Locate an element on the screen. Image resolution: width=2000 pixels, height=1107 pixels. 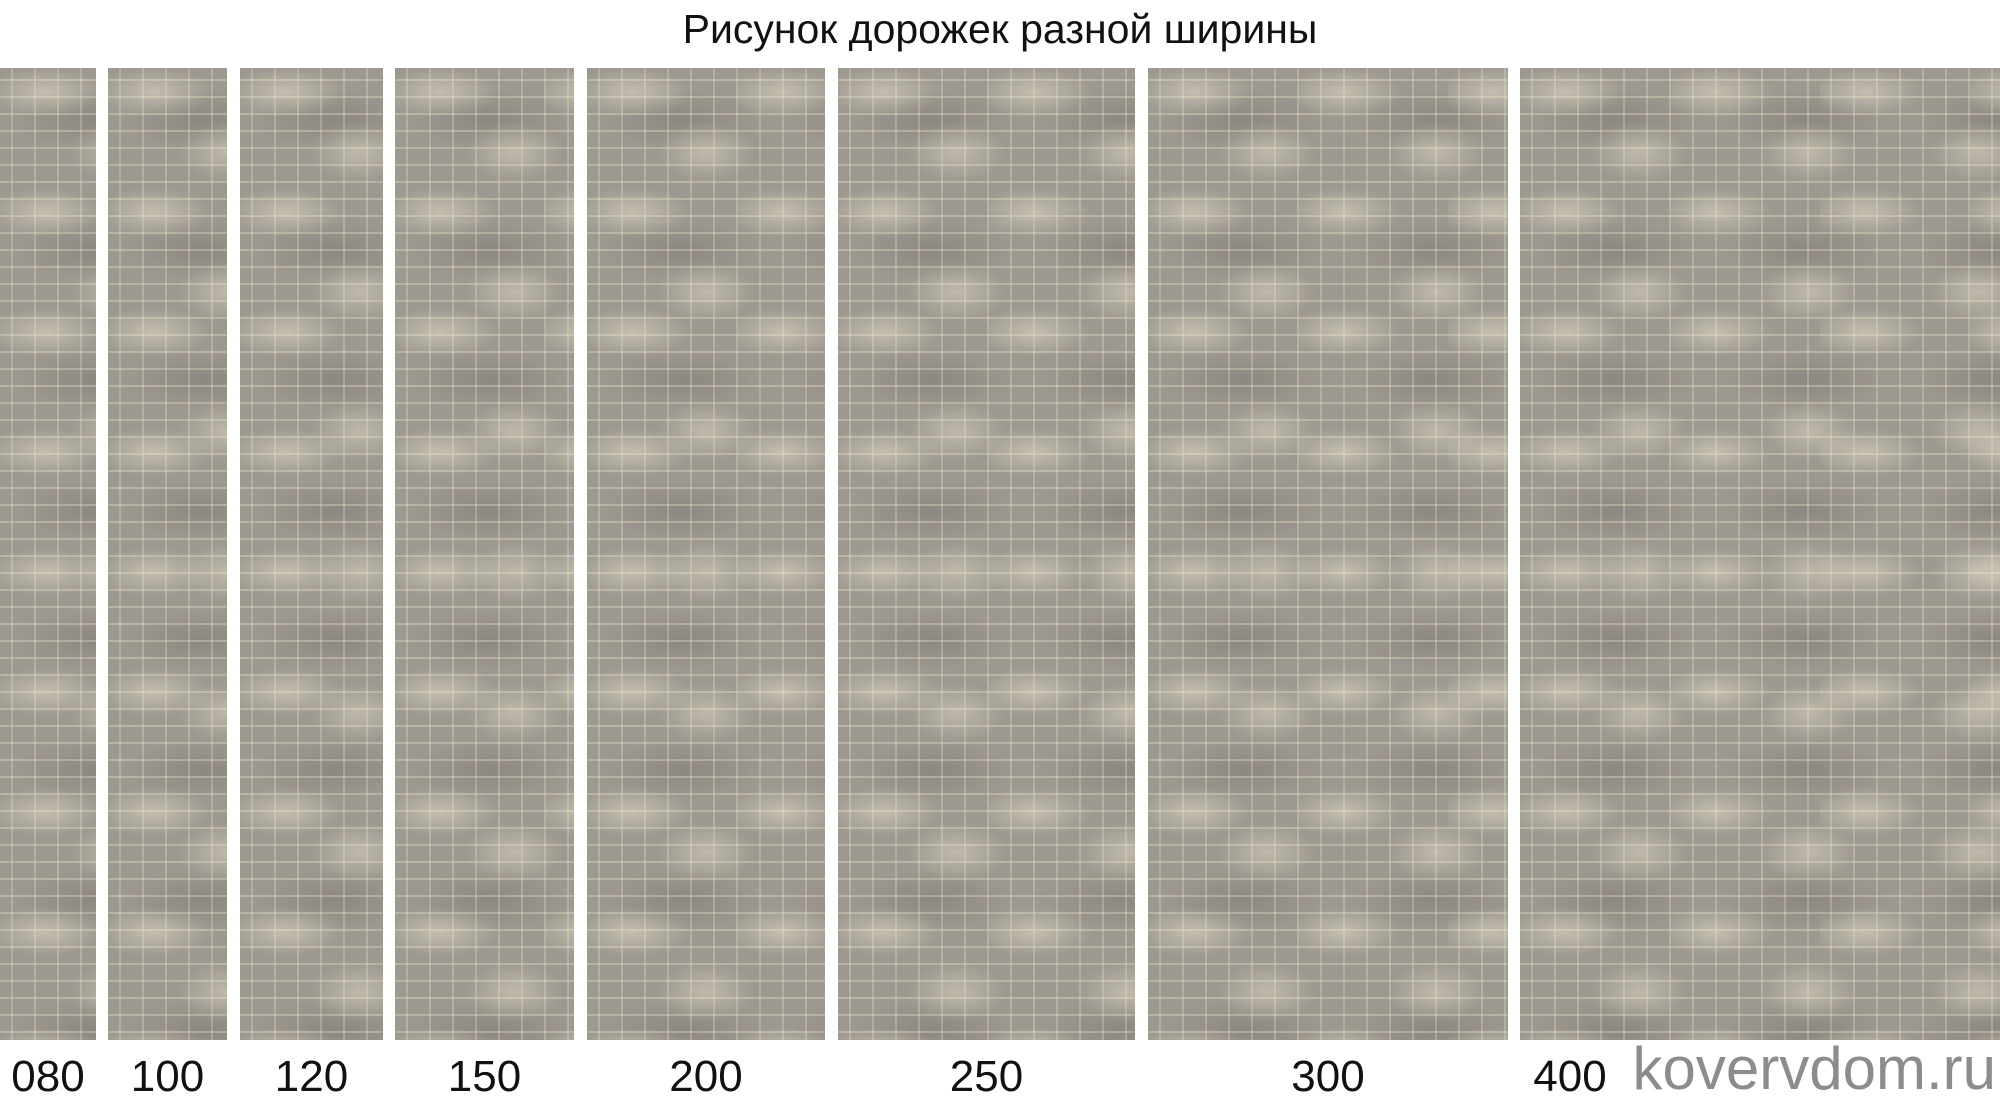
width-label: 400 is located at coordinates (1570, 1076).